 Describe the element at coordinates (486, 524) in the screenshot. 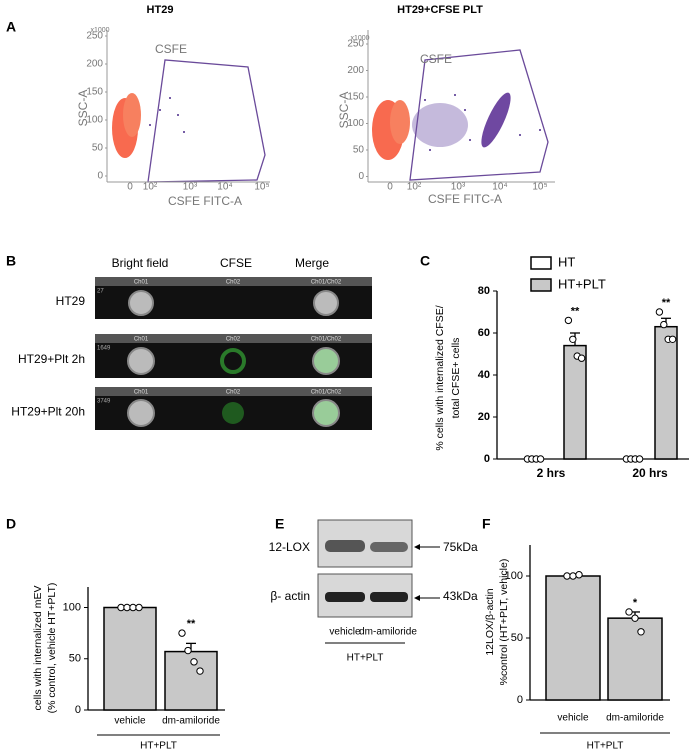

I see `panel-label: F` at that location.